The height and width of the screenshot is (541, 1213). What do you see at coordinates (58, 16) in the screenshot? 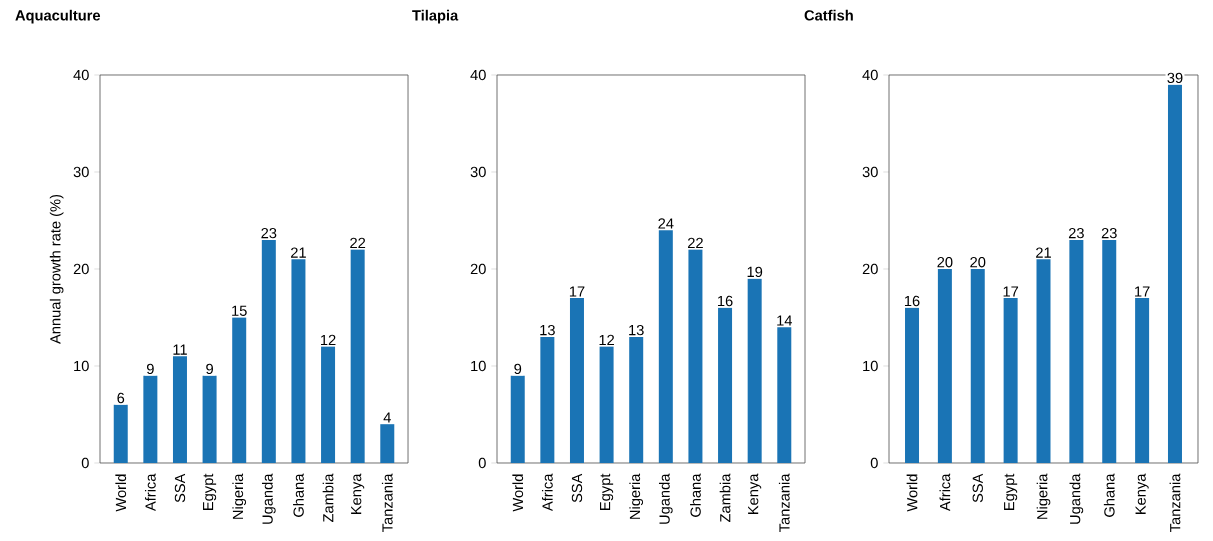
I see `chart-title: Aquaculture` at bounding box center [58, 16].